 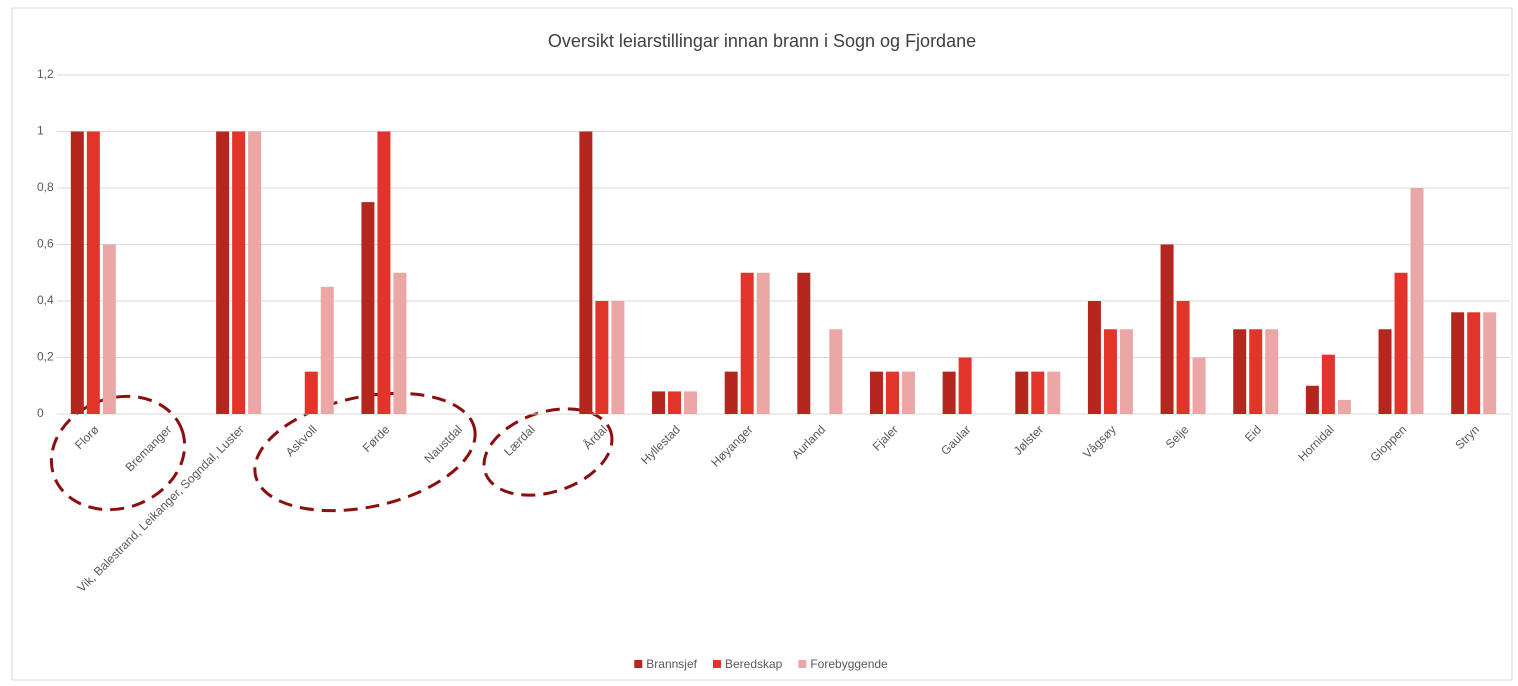 What do you see at coordinates (45, 74) in the screenshot?
I see `y-tick-label: 1,2` at bounding box center [45, 74].